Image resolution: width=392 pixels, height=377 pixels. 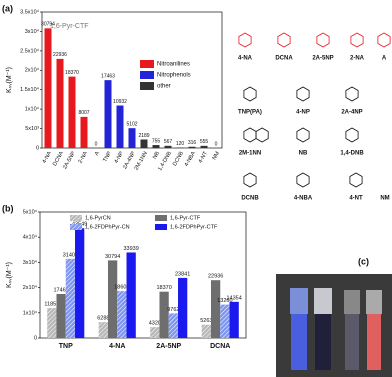 What do you see at coordinates (60, 55) in the screenshot?
I see `value-label: 22936` at bounding box center [60, 55].